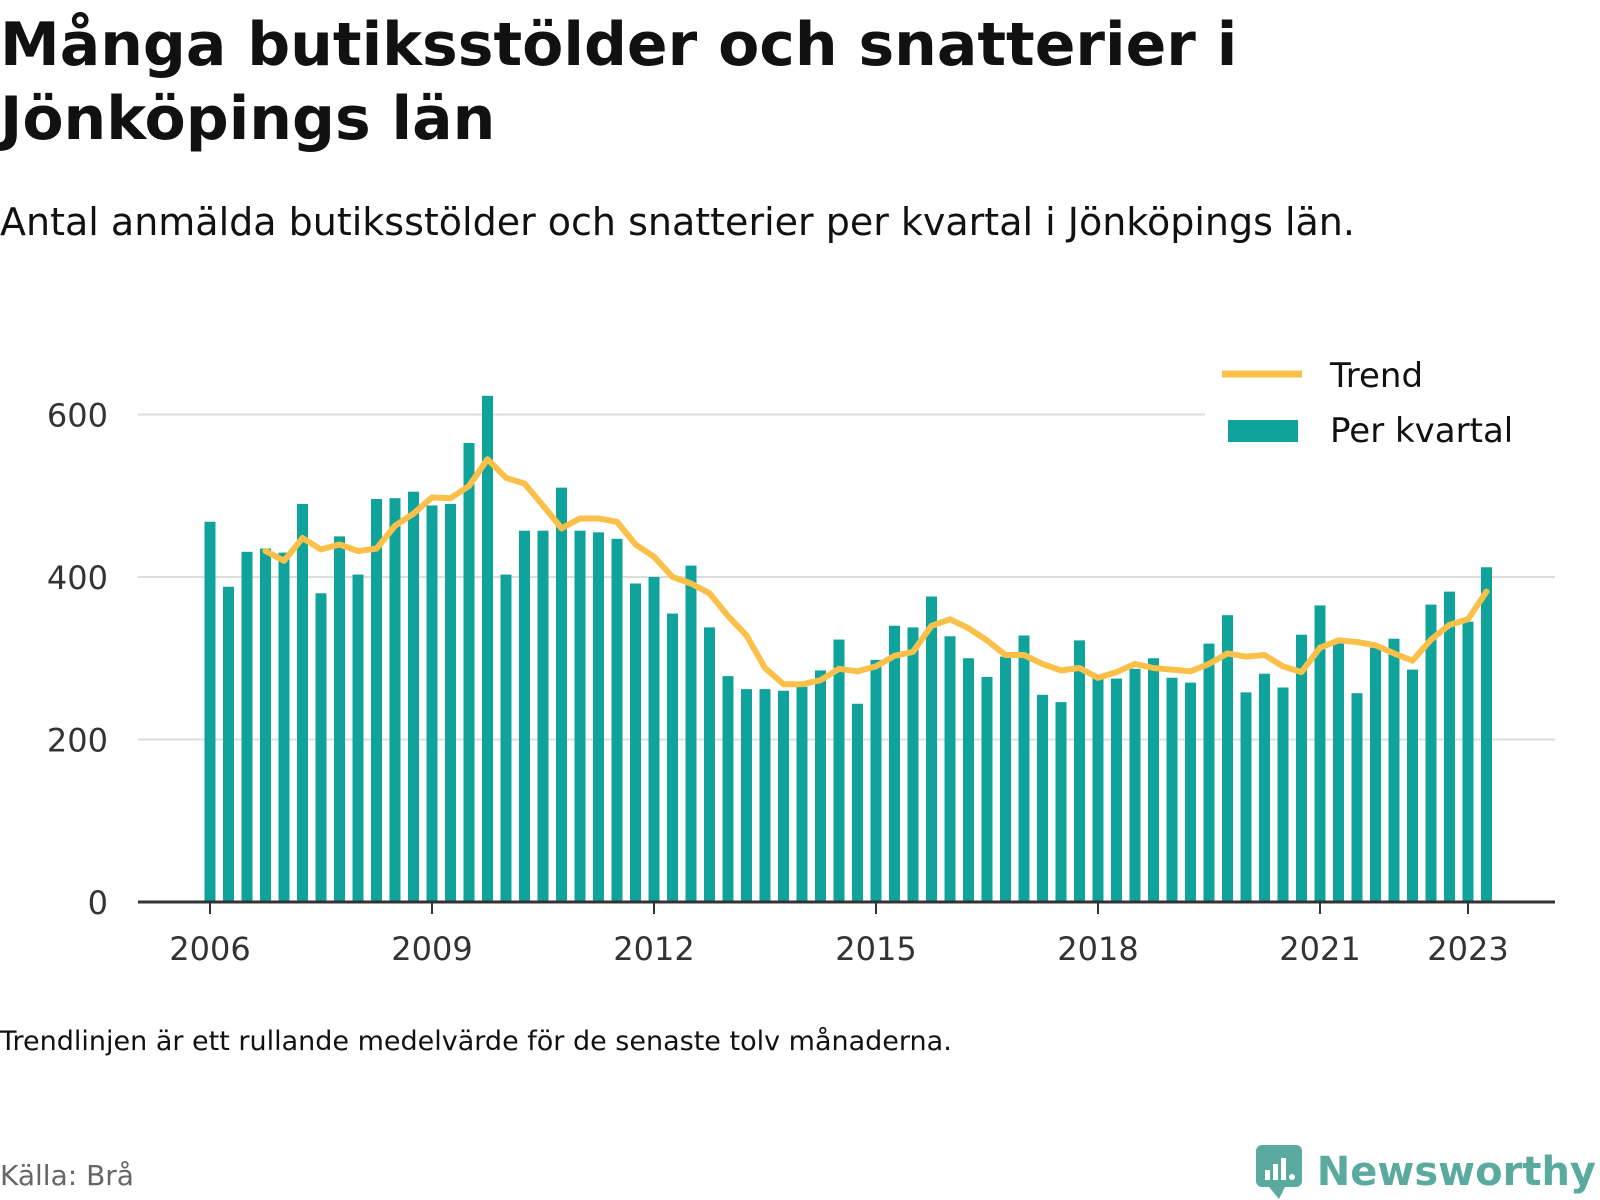 The height and width of the screenshot is (1200, 1600). Describe the element at coordinates (1319, 949) in the screenshot. I see `x-tick-label: 2021` at that location.